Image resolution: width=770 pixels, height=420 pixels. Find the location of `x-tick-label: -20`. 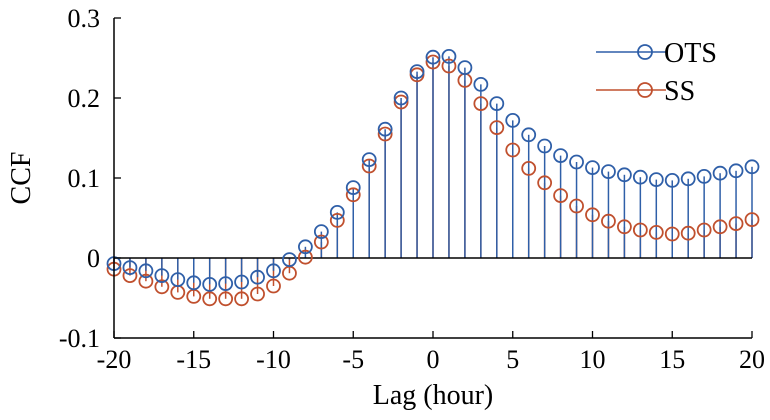

x-tick-label: -20 is located at coordinates (114, 359).